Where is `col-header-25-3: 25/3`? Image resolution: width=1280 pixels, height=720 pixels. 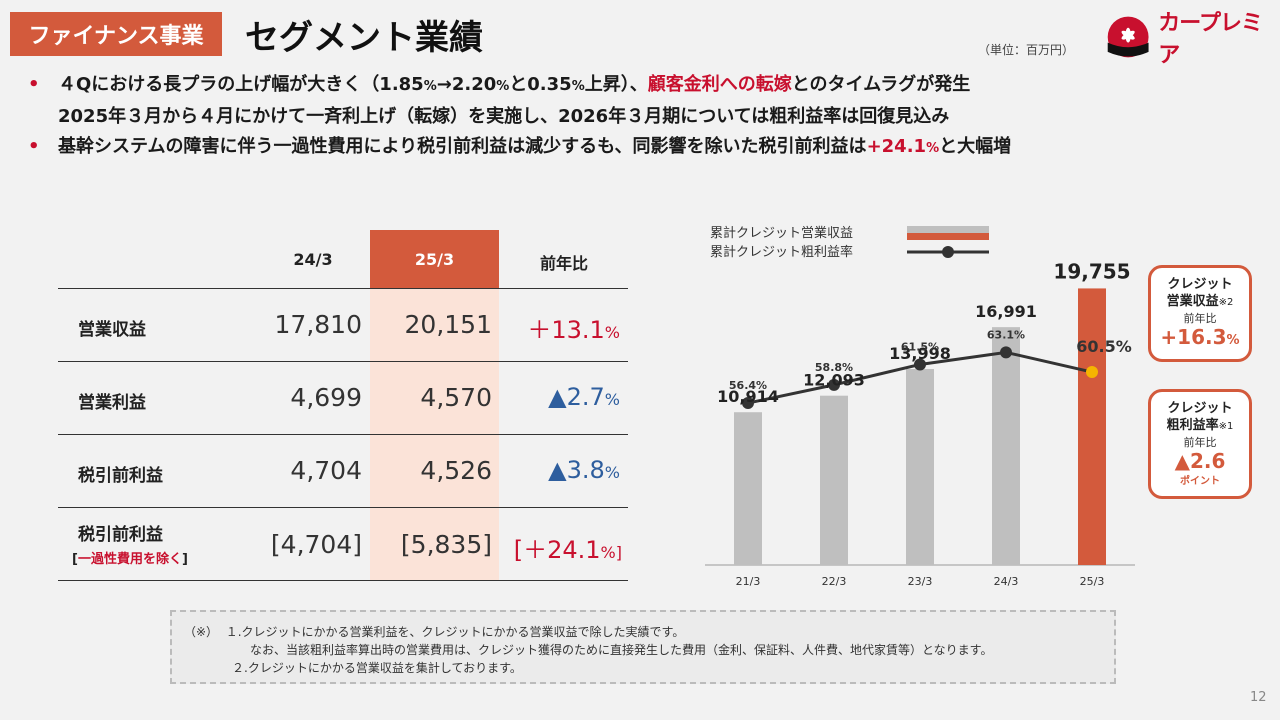
col-header-25-3: 25/3 is located at coordinates (434, 259).